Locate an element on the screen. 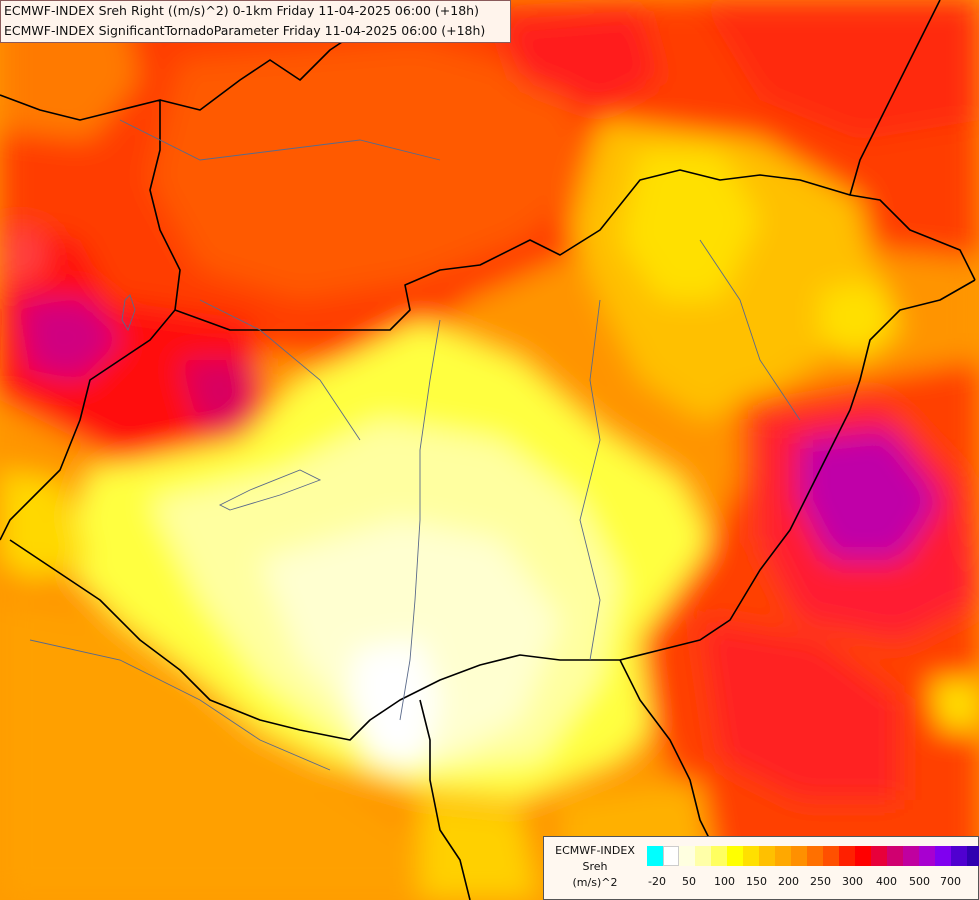  legend-ticks: -20 50 100 150 200 250 300 400 500 700 is located at coordinates (809, 883).